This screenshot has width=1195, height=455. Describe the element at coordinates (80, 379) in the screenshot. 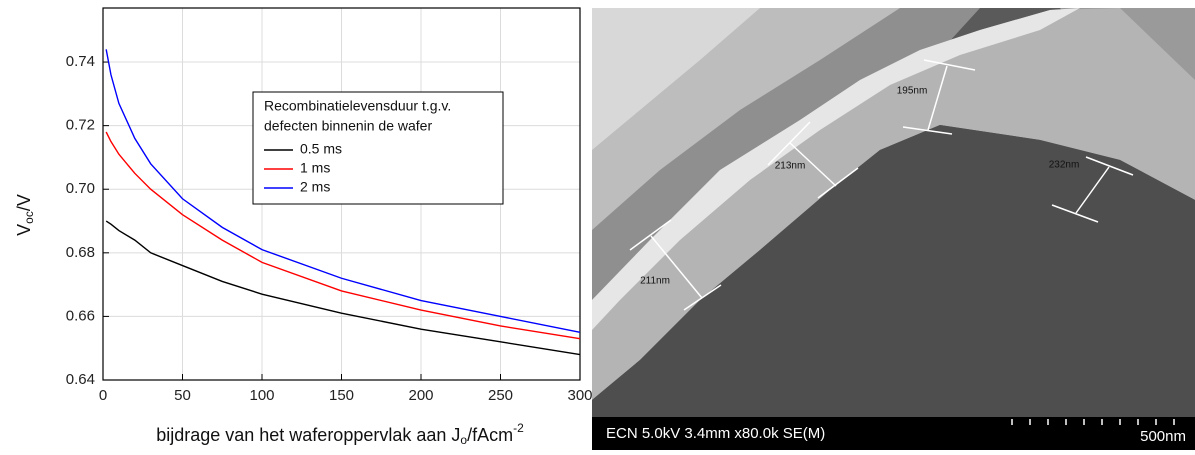

I see `y-tick-label: 0.64` at that location.